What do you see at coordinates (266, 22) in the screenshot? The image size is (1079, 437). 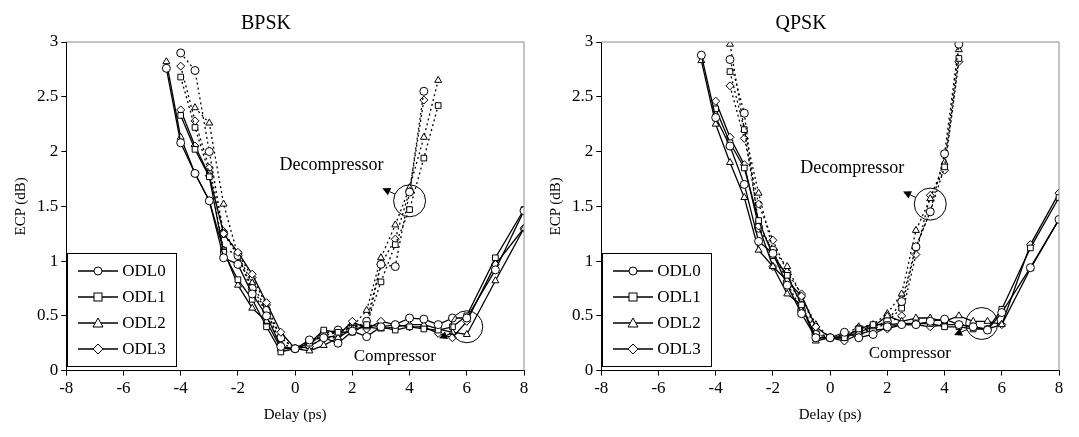 I see `chart-title: BPSK` at bounding box center [266, 22].